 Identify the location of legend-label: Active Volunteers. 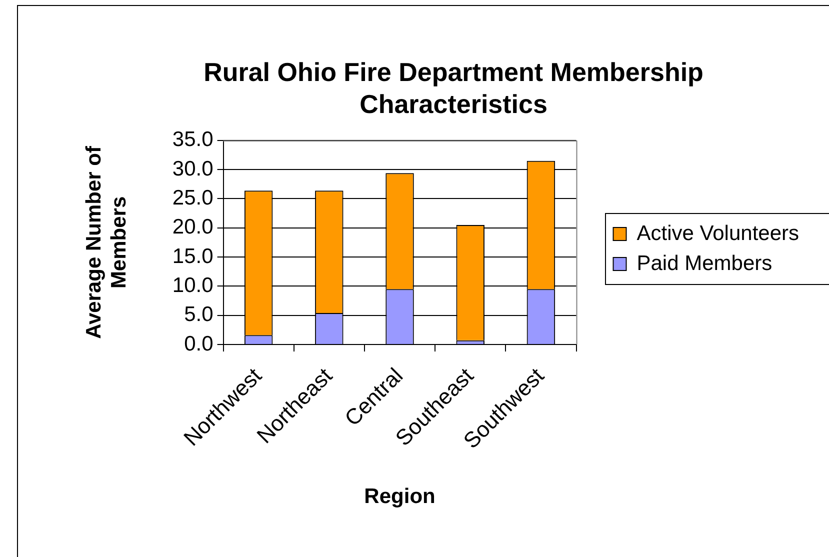
(718, 233).